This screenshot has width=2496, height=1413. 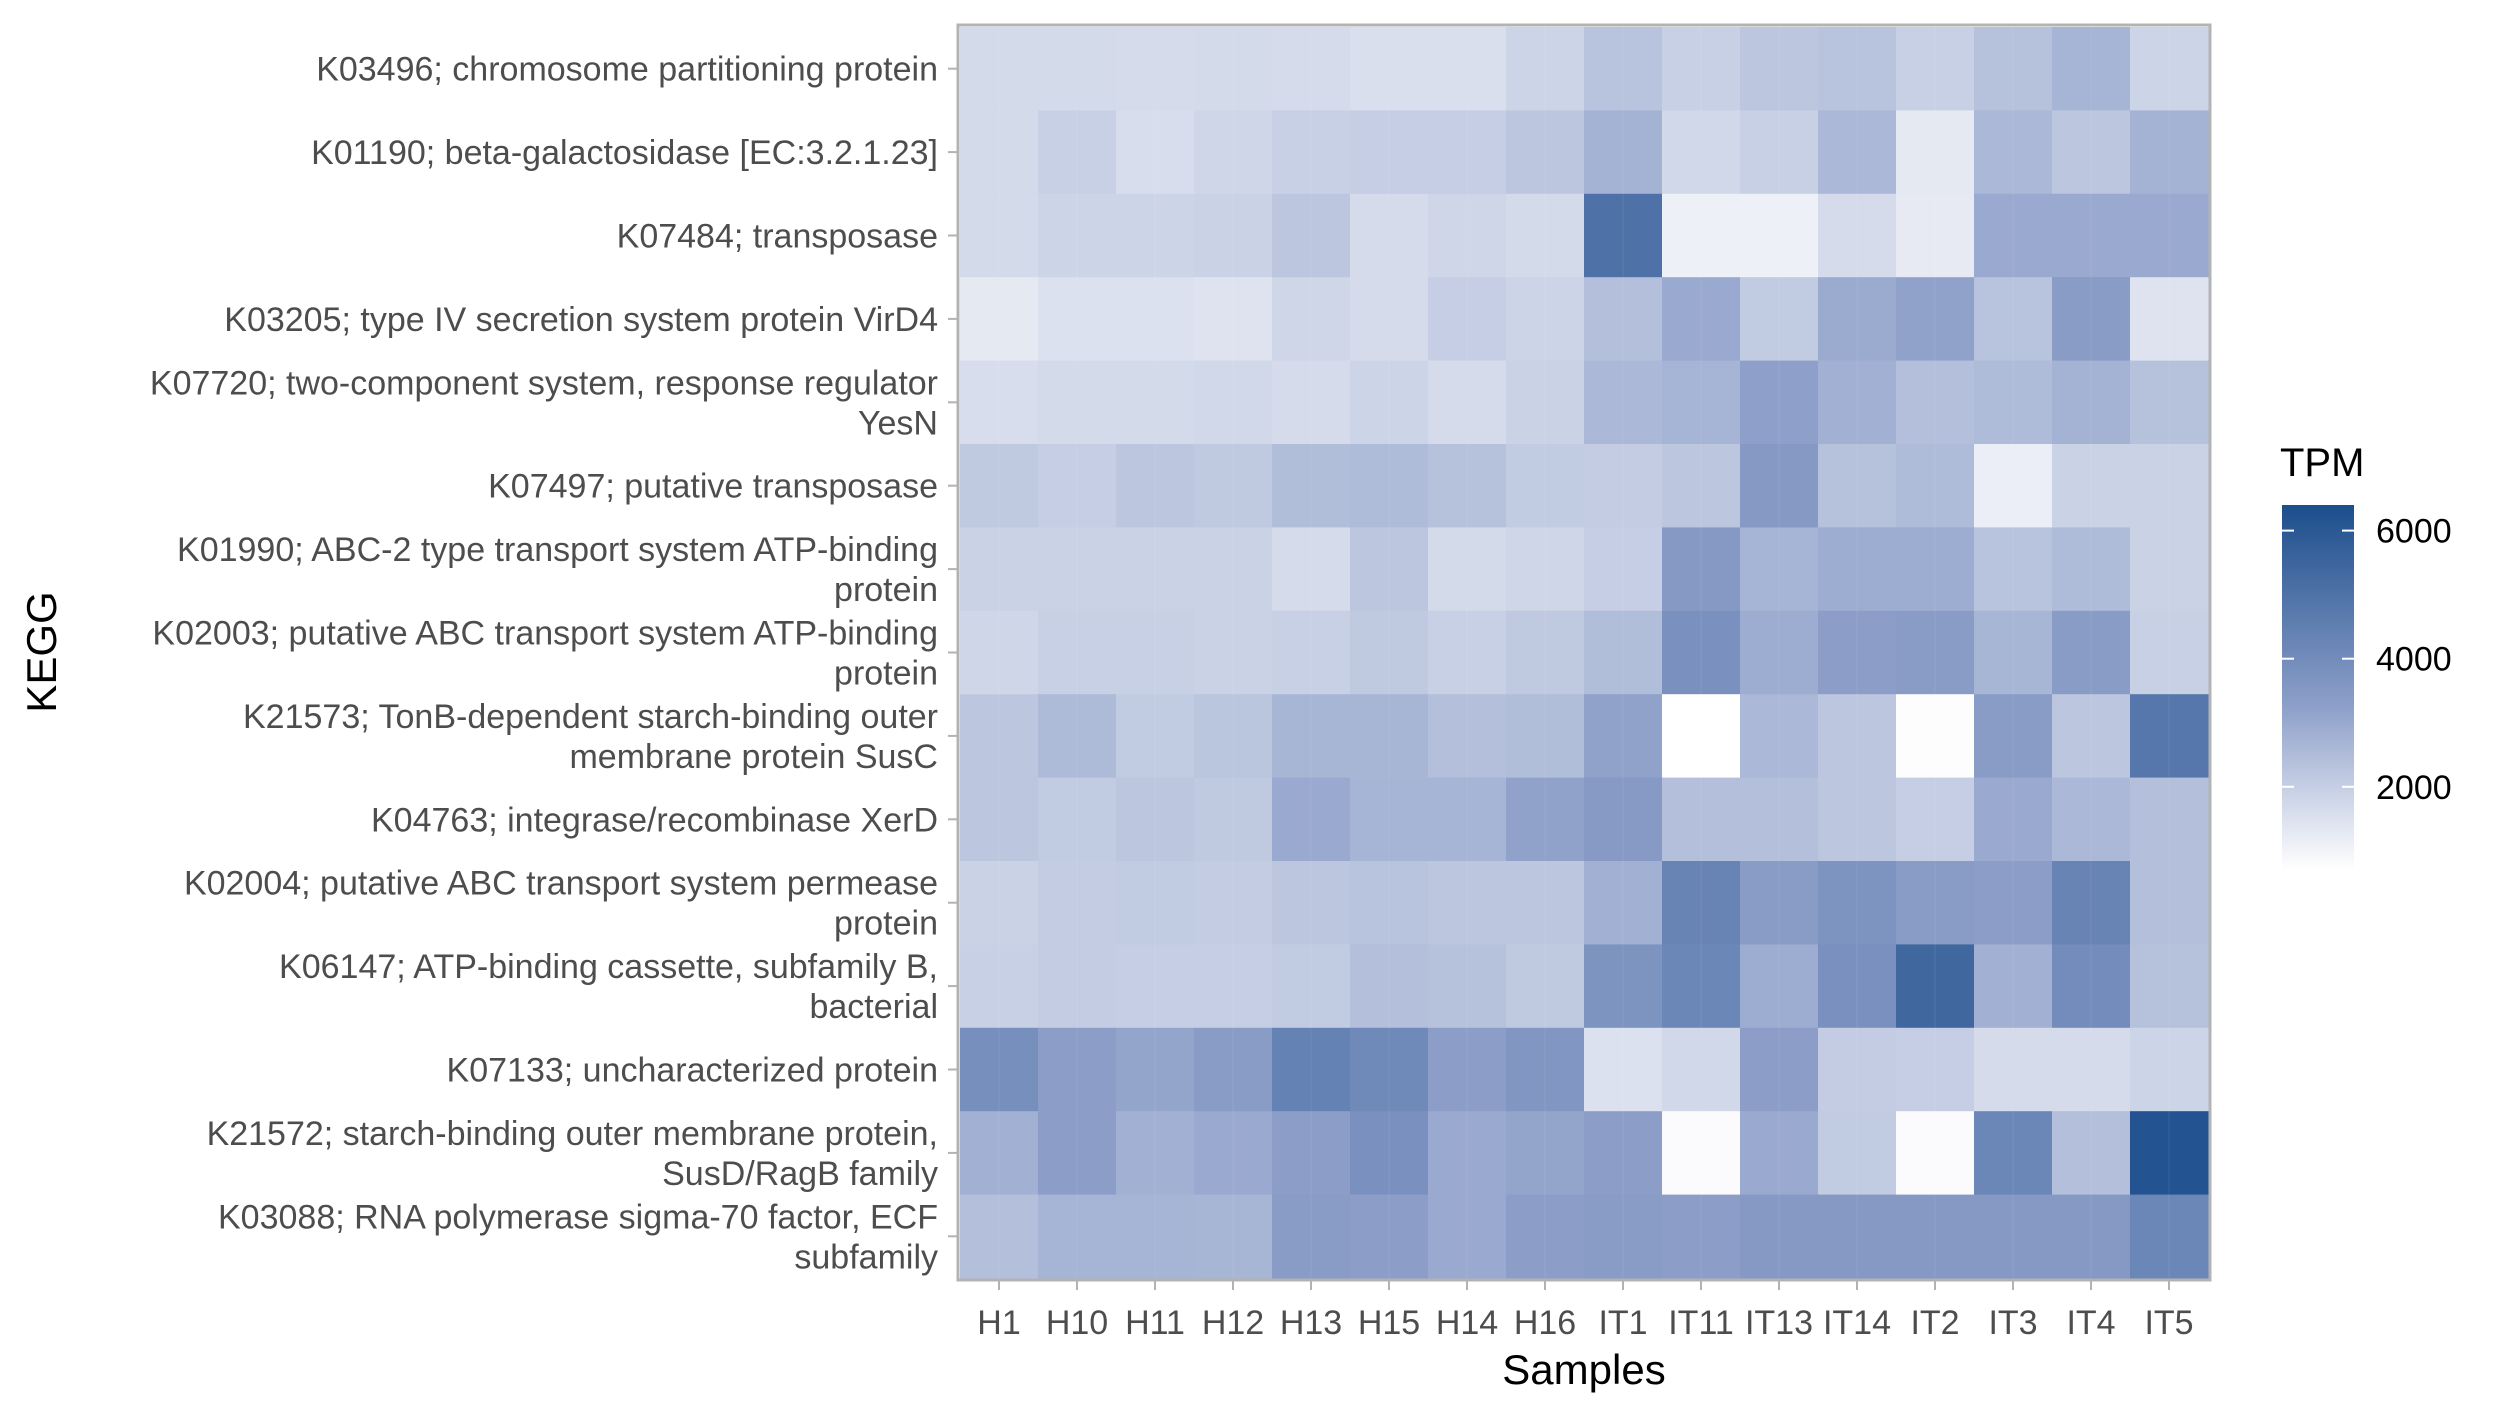 What do you see at coordinates (777, 237) in the screenshot?
I see `y-tick-label: K07484; transposase` at bounding box center [777, 237].